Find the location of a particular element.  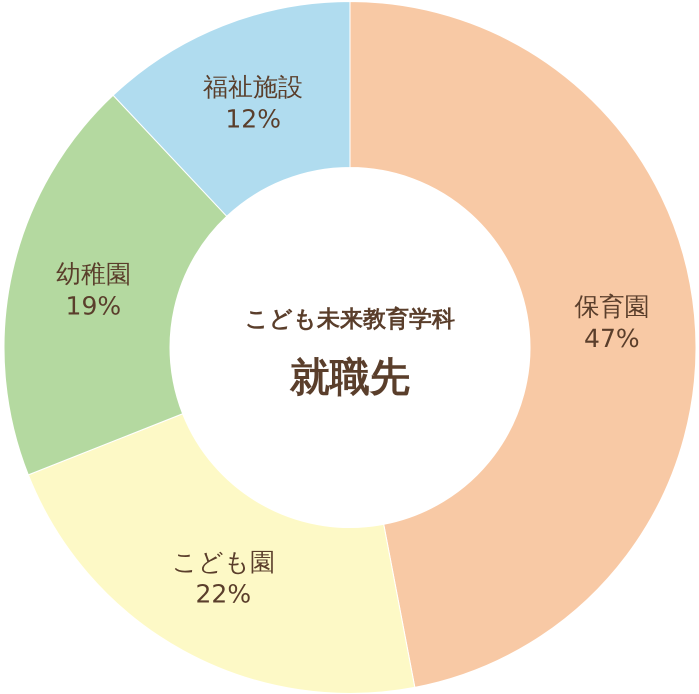

text: 就職先 is located at coordinates (349, 377).